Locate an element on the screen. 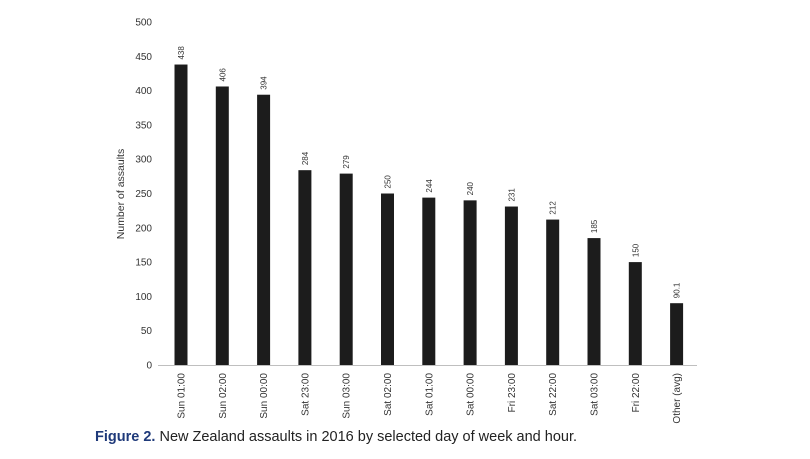 The width and height of the screenshot is (810, 459). y-tick-label: 50 is located at coordinates (147, 331).